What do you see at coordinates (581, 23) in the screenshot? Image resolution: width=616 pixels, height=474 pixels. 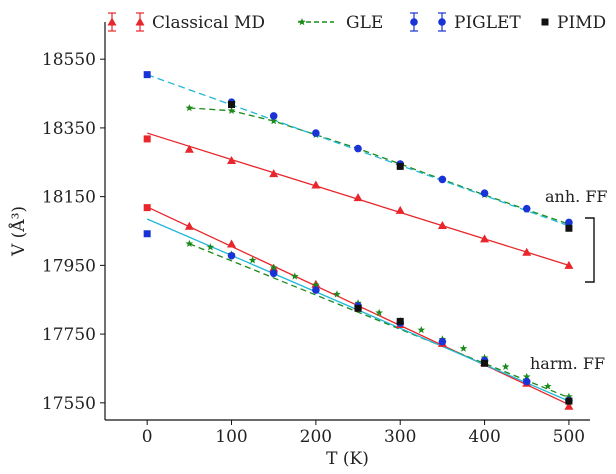 I see `legend-label: PIMD` at bounding box center [581, 23].